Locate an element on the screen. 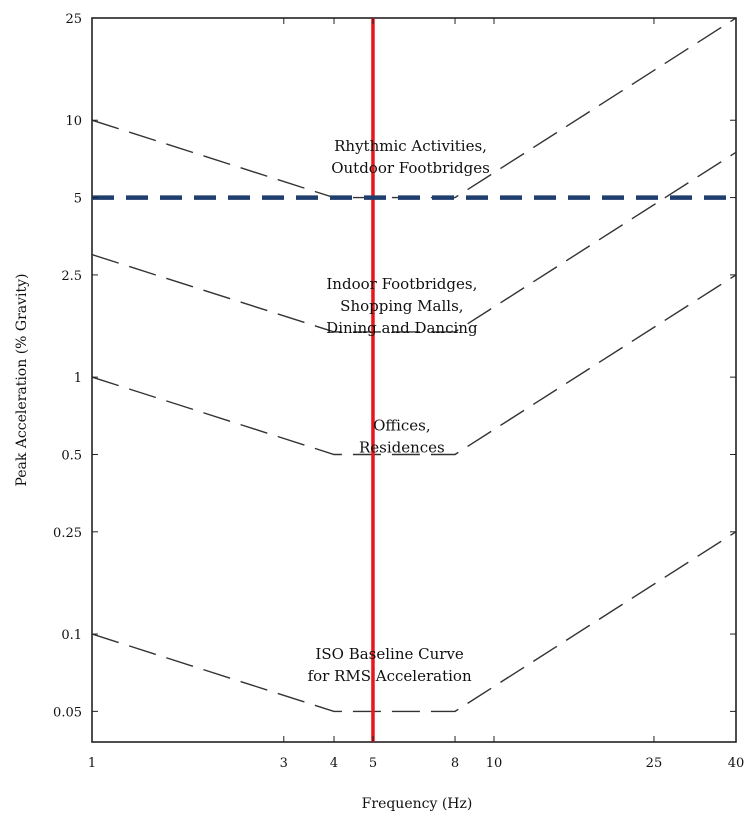  y-axis-title: Peak Acceleration (% Gravity) is located at coordinates (22, 379).